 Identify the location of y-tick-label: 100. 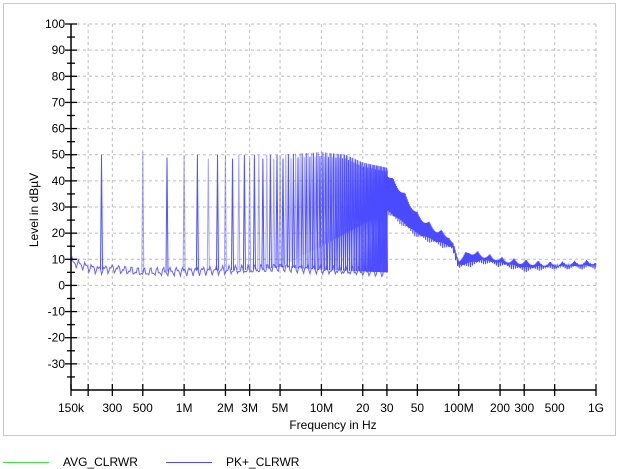
(55, 24).